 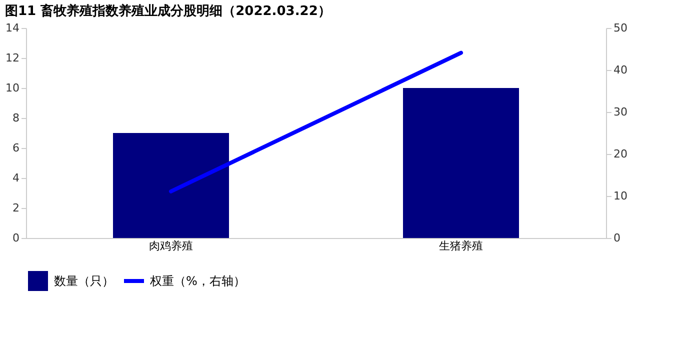 What do you see at coordinates (13, 58) in the screenshot?
I see `y-tick-label: 12` at bounding box center [13, 58].